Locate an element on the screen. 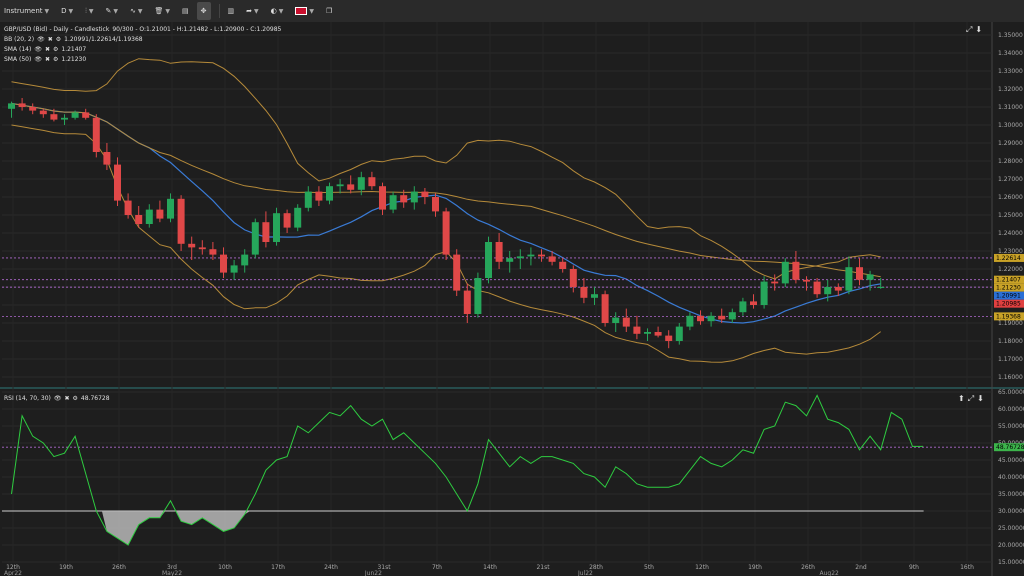 The image size is (1024, 576). layout-button: ▤ is located at coordinates (185, 11).